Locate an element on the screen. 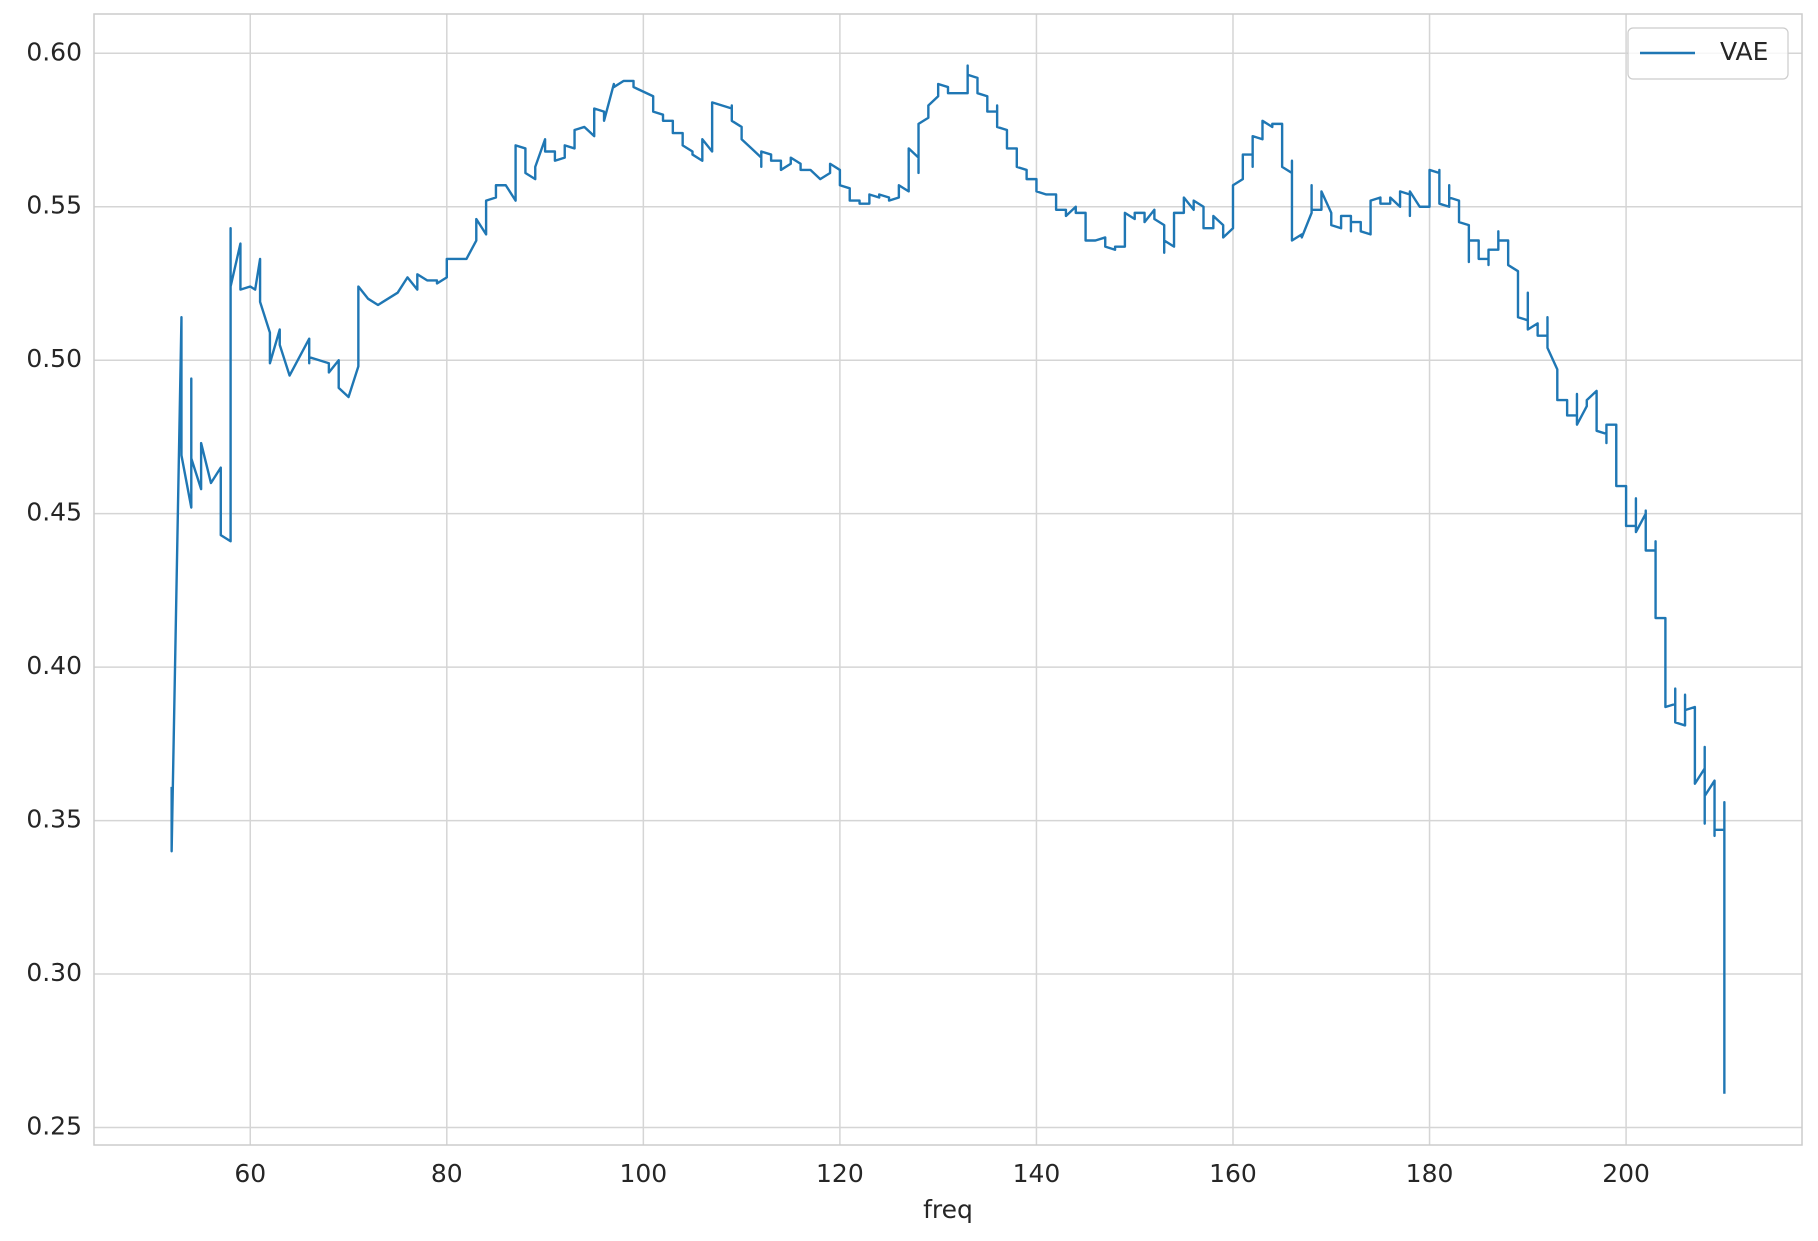 This screenshot has height=1241, width=1818. legend-label: VAE is located at coordinates (1744, 51).